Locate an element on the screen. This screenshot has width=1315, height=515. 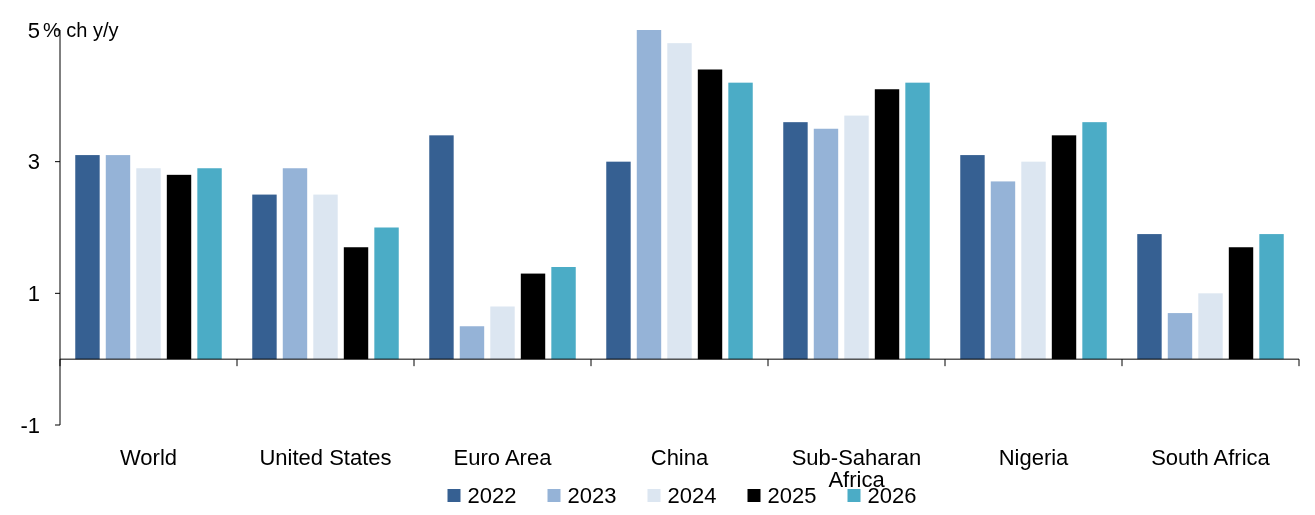
y-axis-title: % ch y/y is located at coordinates (81, 30).